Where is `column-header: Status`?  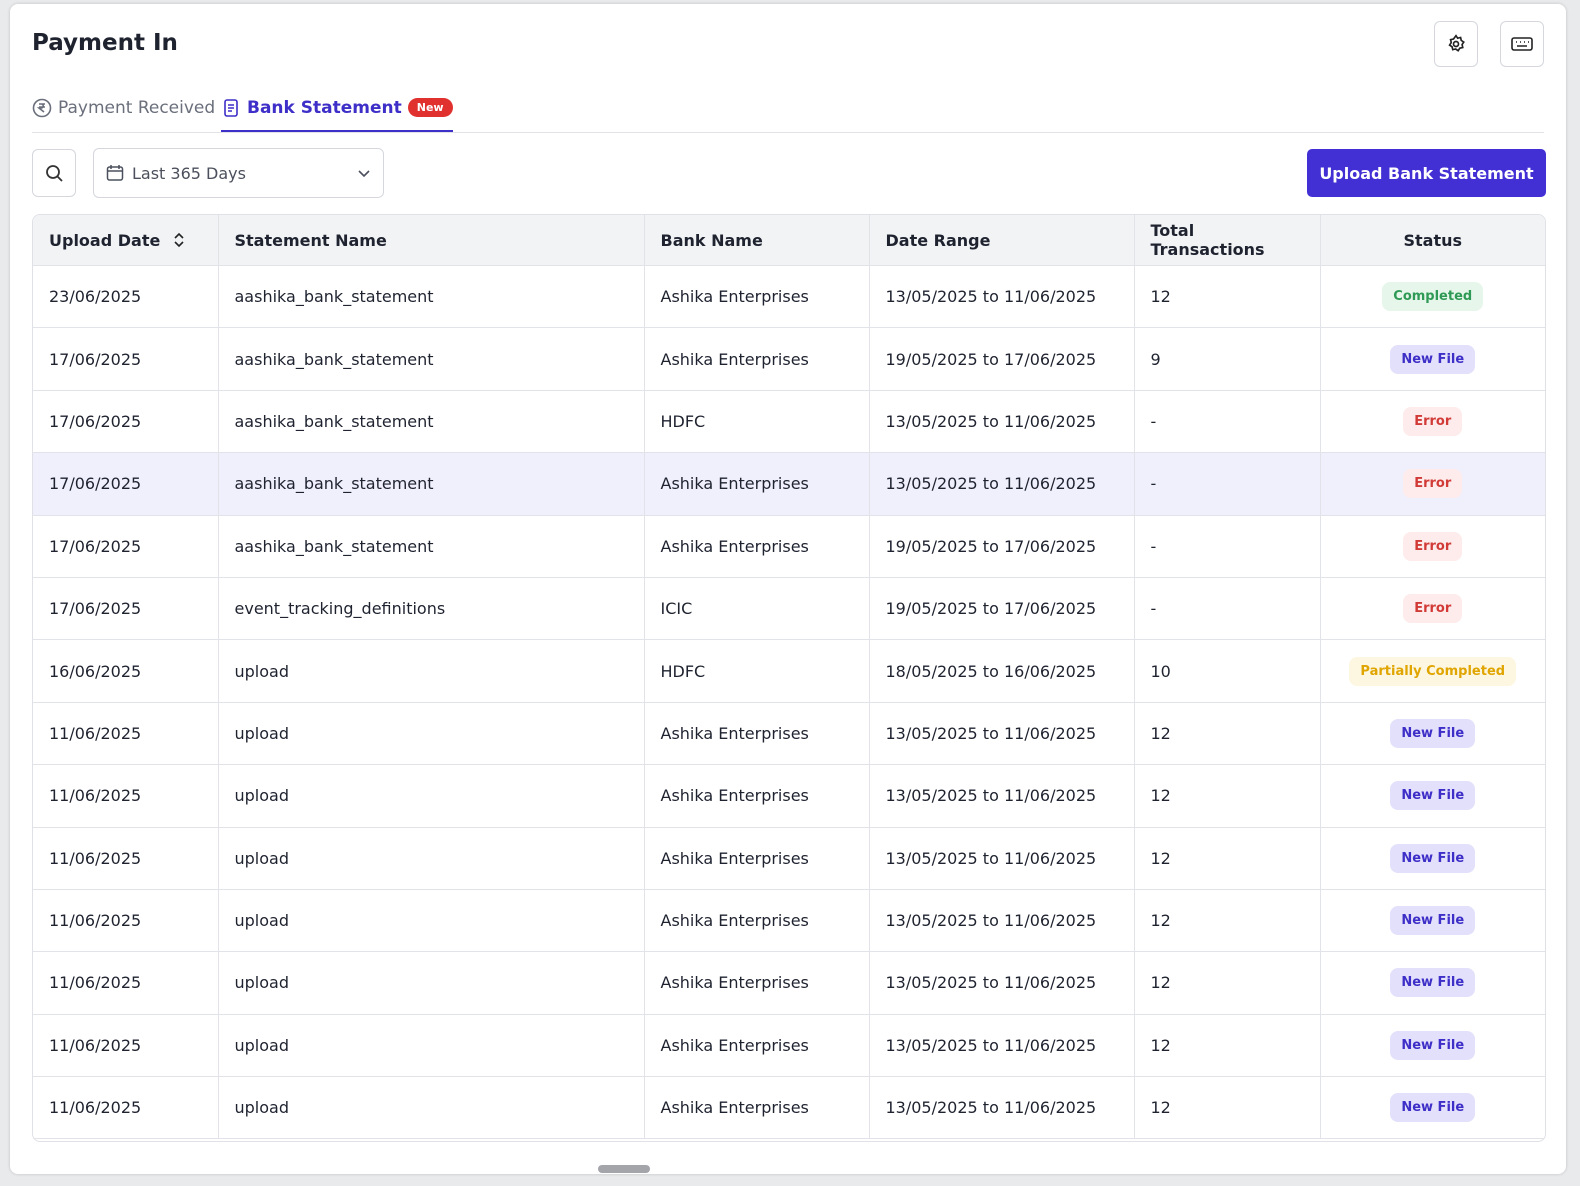
column-header: Status is located at coordinates (1432, 240).